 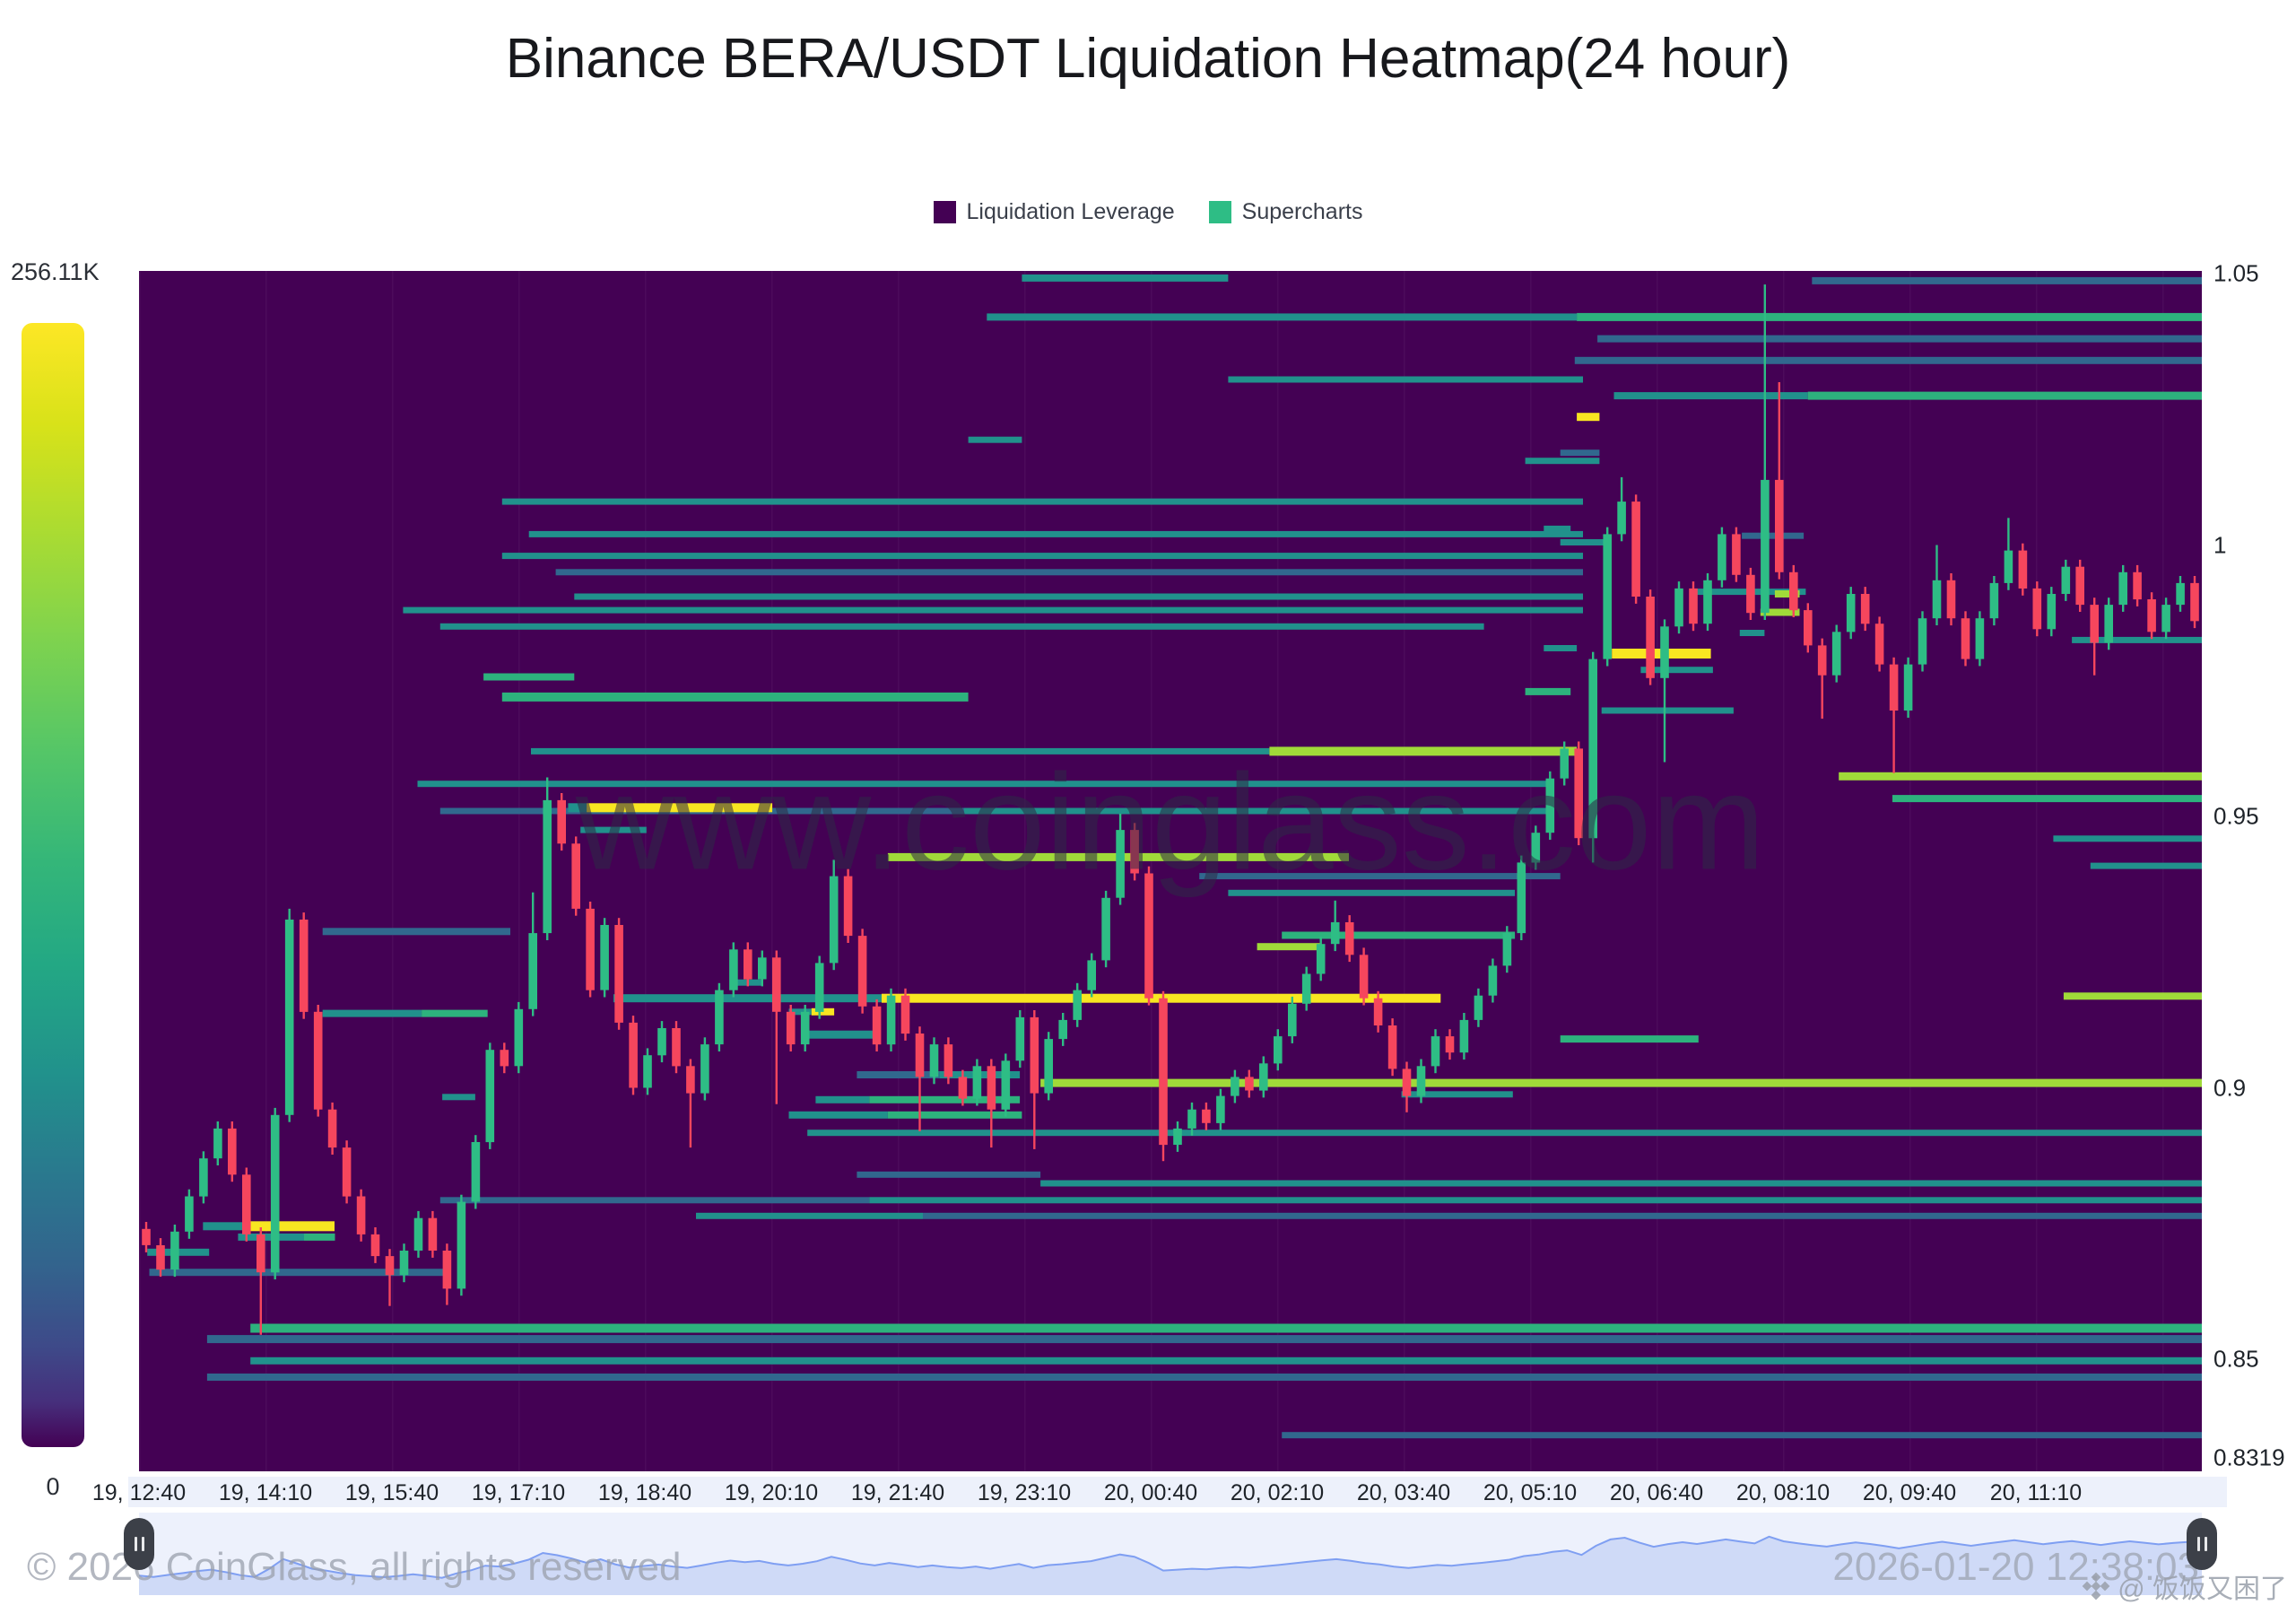 What do you see at coordinates (53, 1486) in the screenshot?
I see `colorbar-min-label: 0` at bounding box center [53, 1486].